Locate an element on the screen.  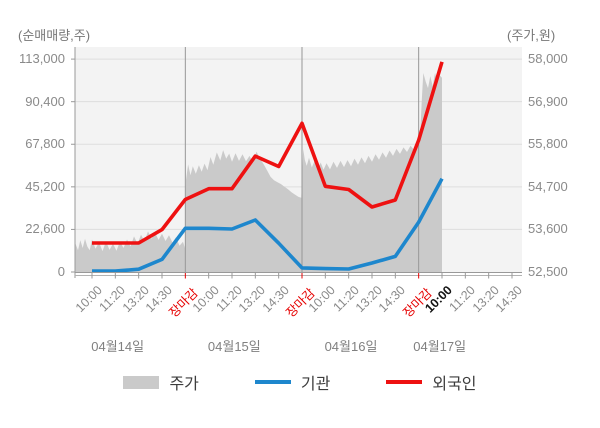
price-area-swatch is located at coordinates (141, 382).